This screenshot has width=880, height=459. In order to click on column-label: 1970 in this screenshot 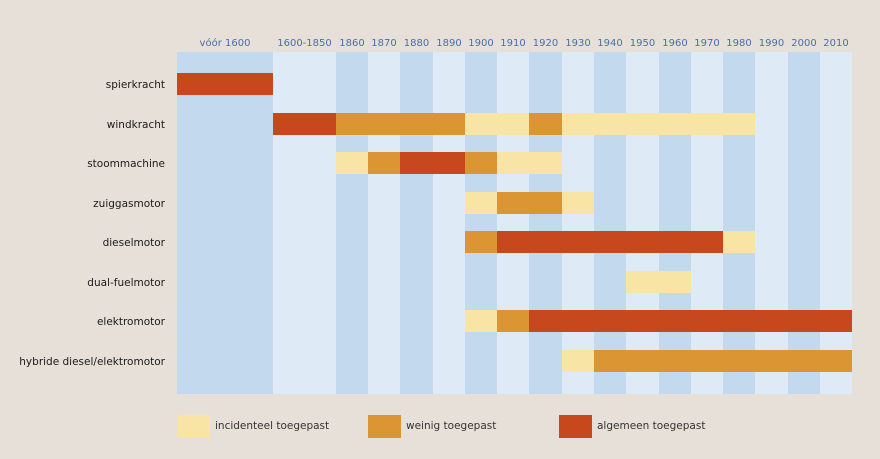, I will do `click(706, 43)`.